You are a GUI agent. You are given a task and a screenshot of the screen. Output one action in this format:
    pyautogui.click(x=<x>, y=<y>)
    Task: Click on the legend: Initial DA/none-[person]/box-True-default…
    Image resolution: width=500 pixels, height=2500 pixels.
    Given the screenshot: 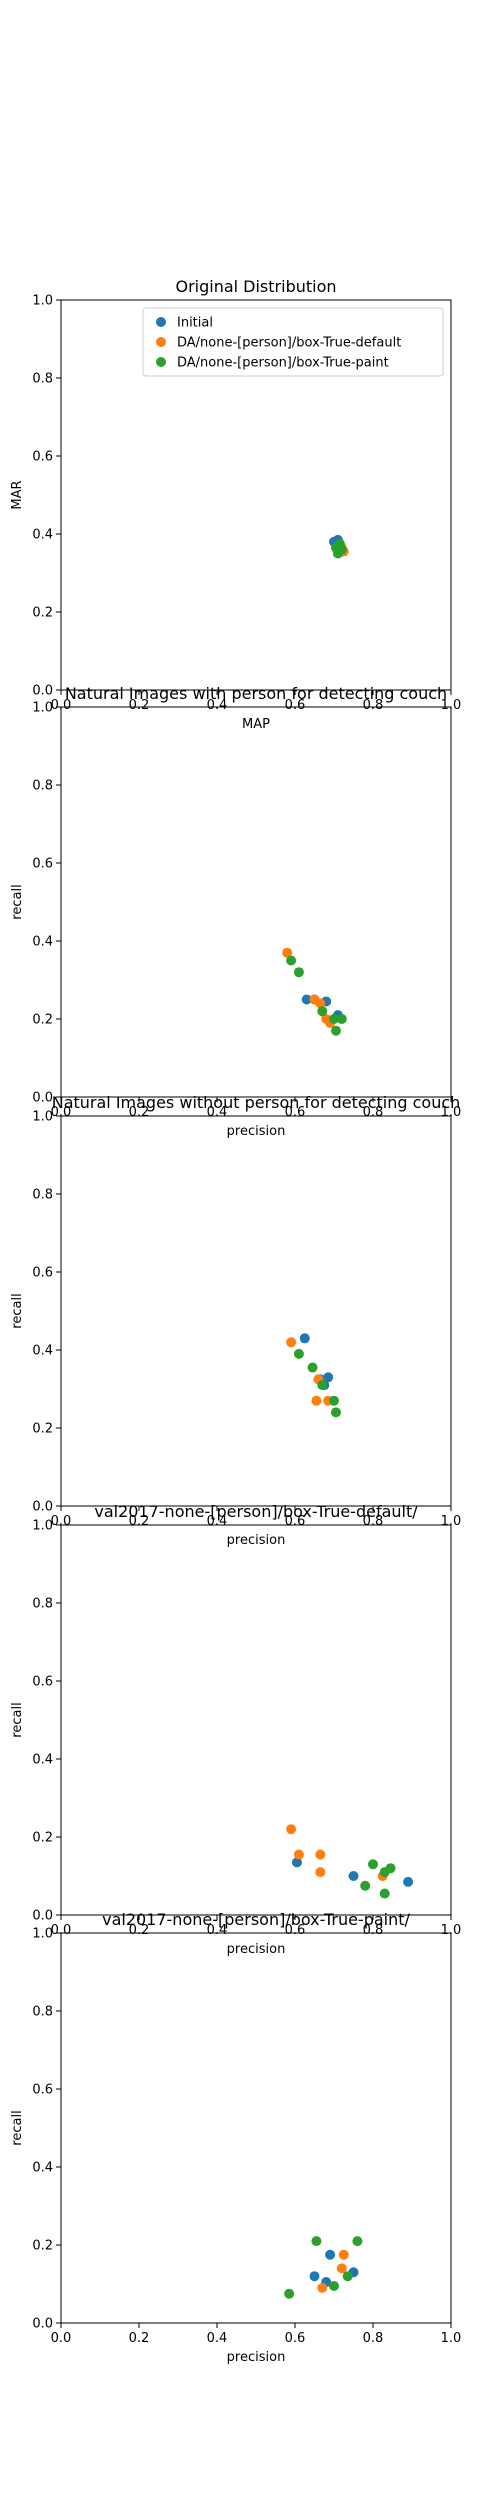 What is the action you would take?
    pyautogui.click(x=293, y=342)
    